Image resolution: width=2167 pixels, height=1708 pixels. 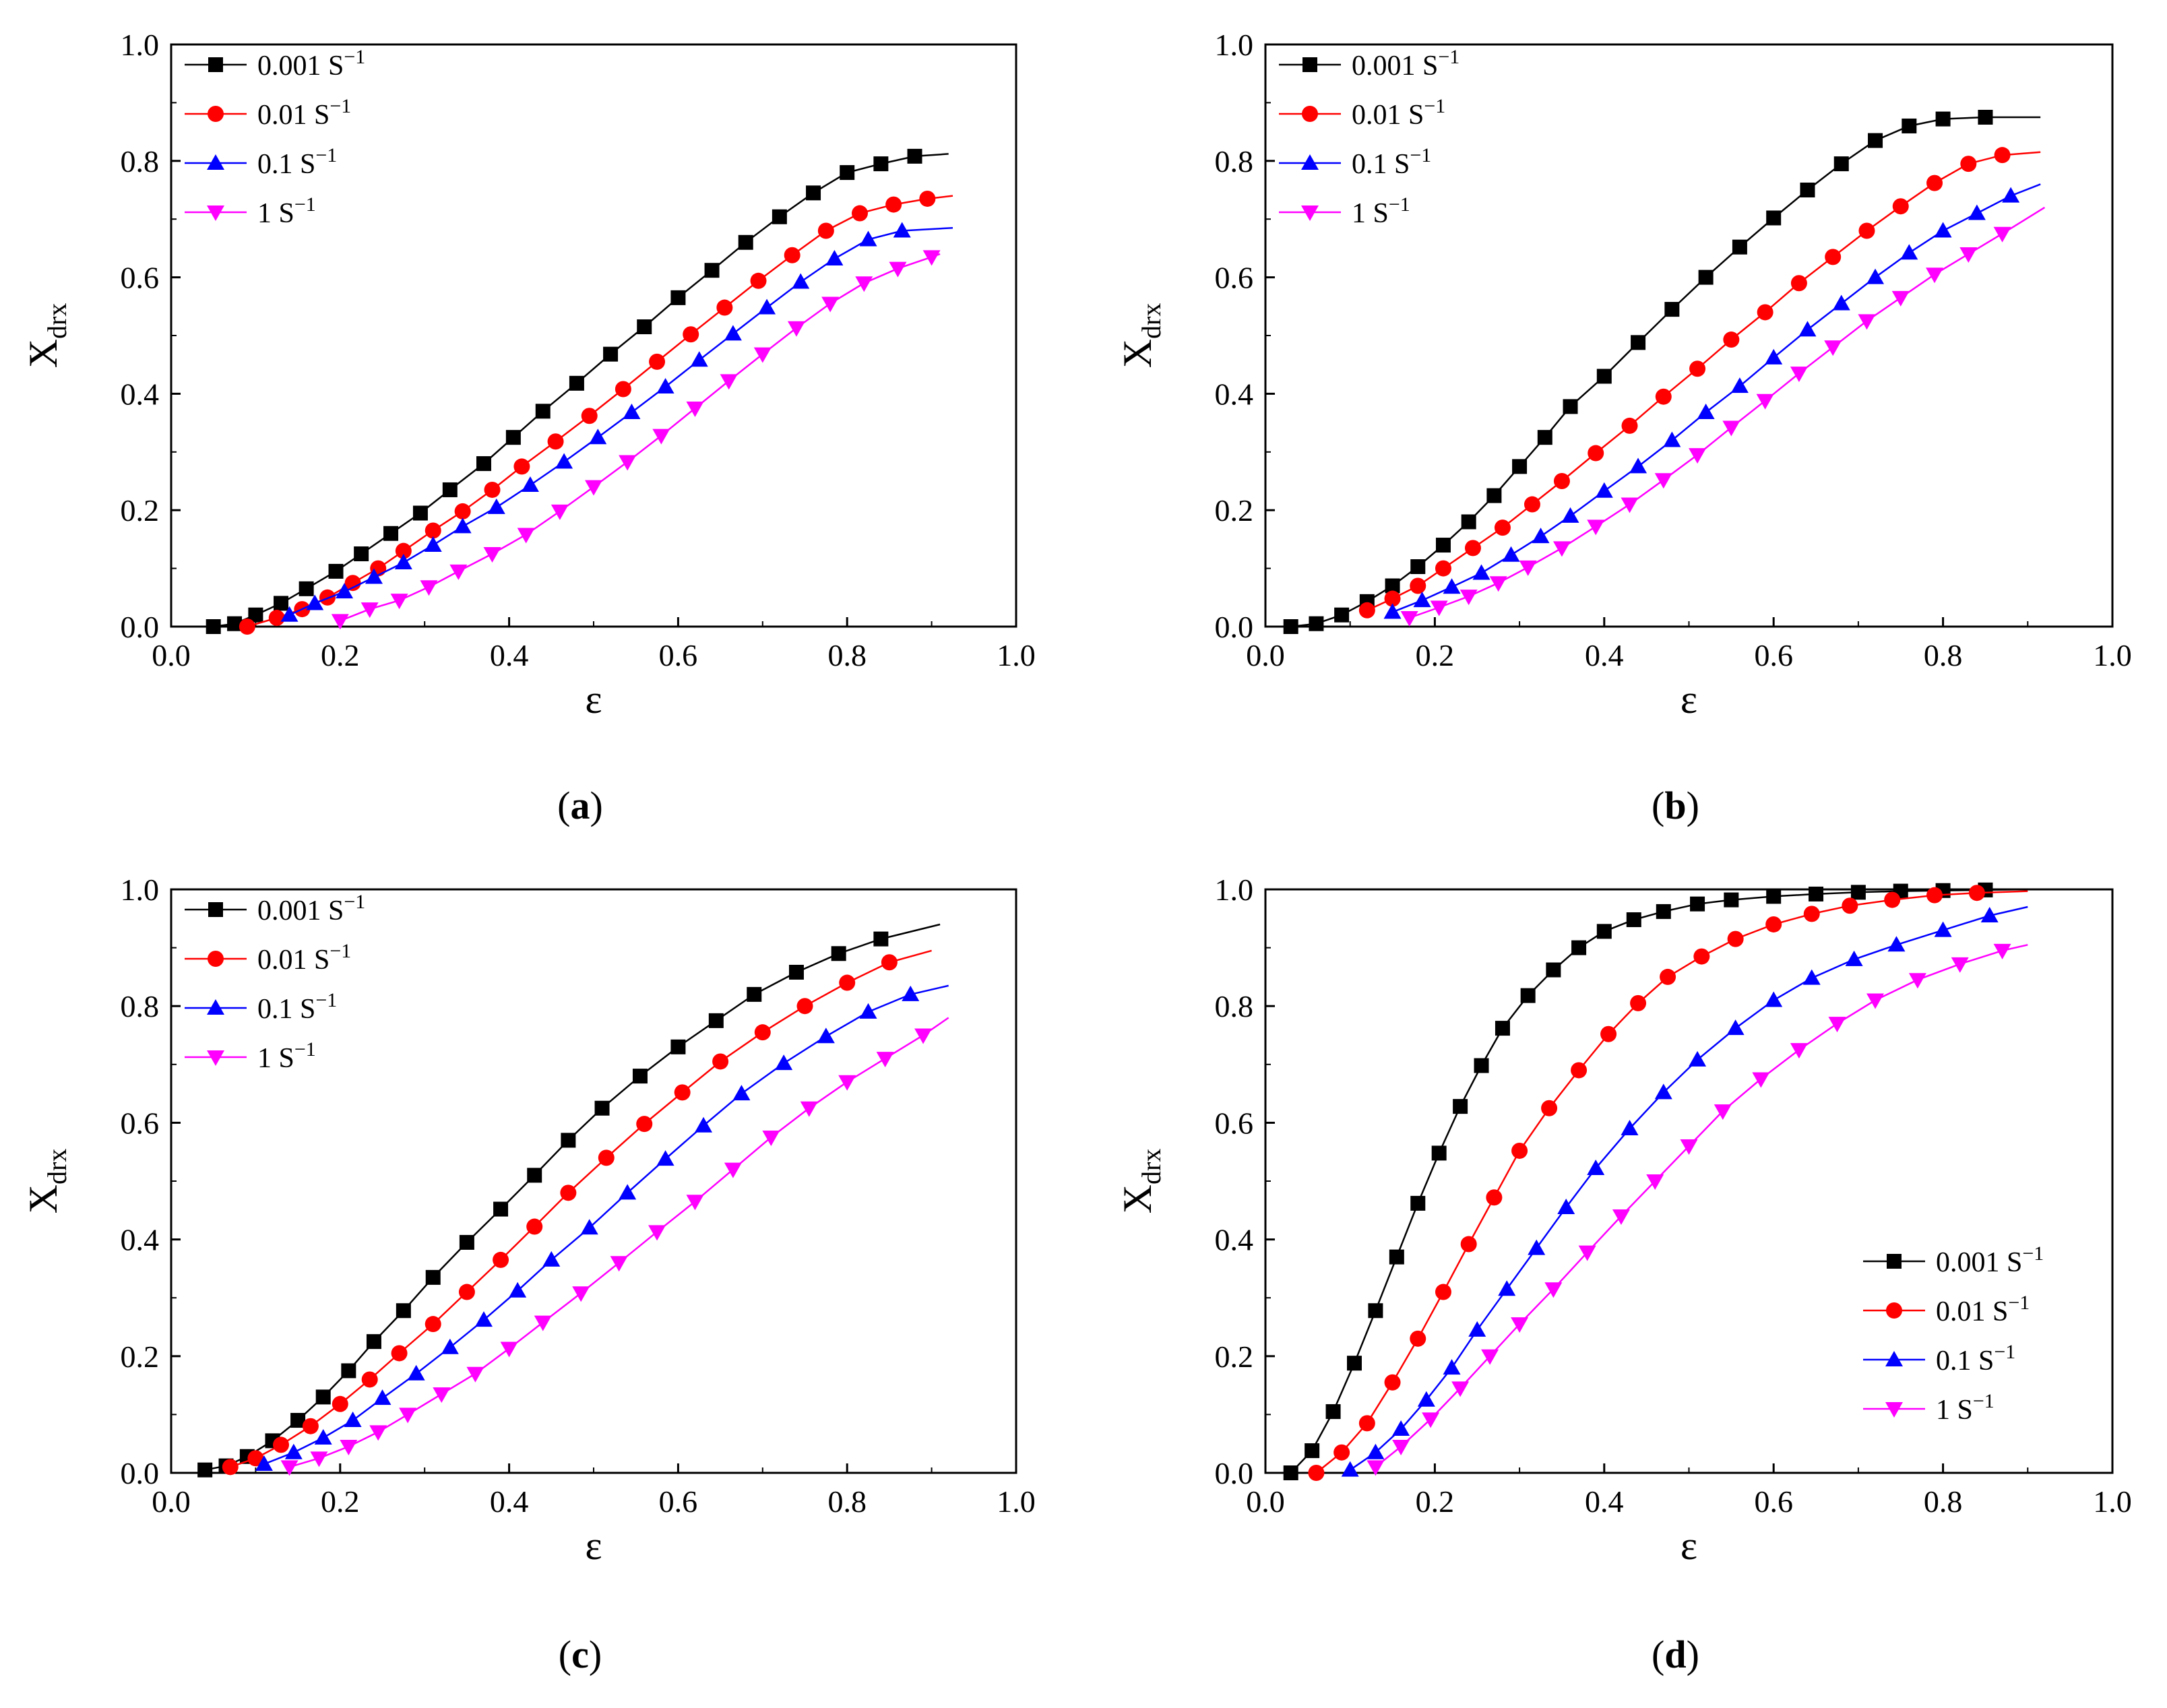 What do you see at coordinates (46, 1181) in the screenshot?
I see `y-axis-label: Xdrx` at bounding box center [46, 1181].